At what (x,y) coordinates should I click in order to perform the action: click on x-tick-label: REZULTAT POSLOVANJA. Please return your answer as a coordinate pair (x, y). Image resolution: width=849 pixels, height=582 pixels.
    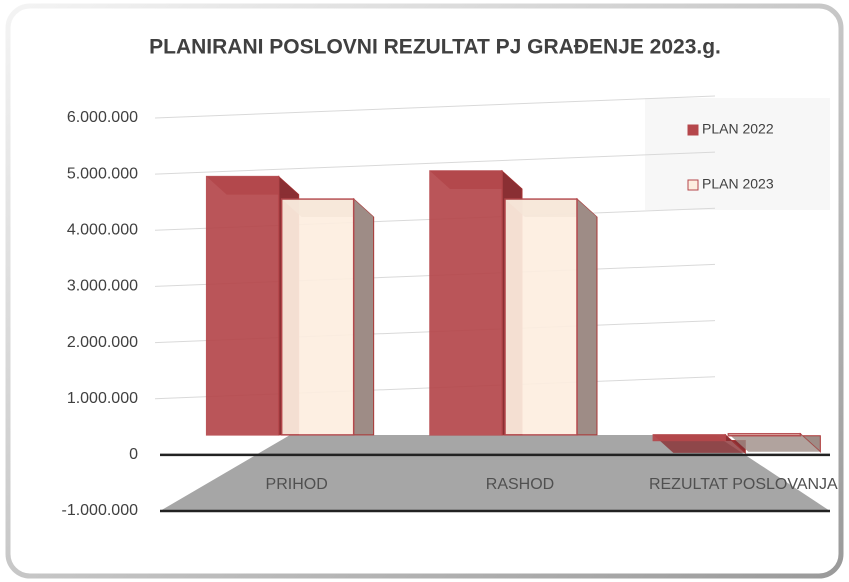
    Looking at the image, I should click on (743, 484).